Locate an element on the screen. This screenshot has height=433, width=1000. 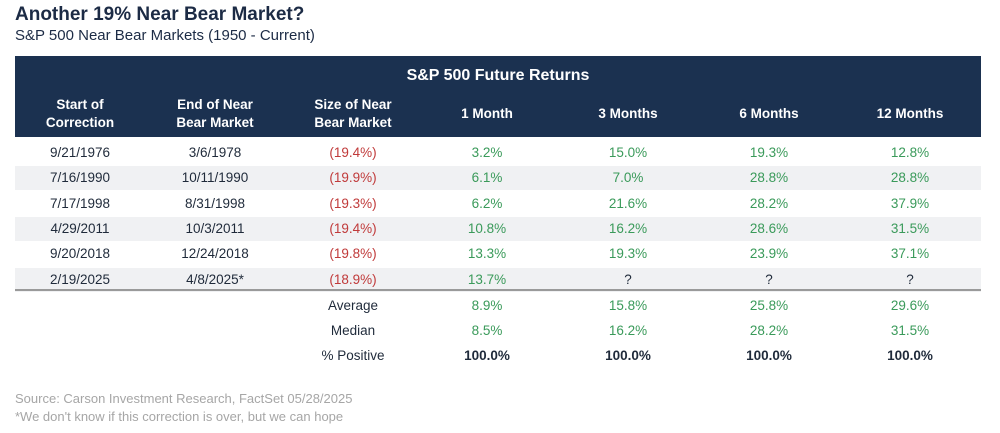
table-cell: 10/3/2011 is located at coordinates (215, 228).